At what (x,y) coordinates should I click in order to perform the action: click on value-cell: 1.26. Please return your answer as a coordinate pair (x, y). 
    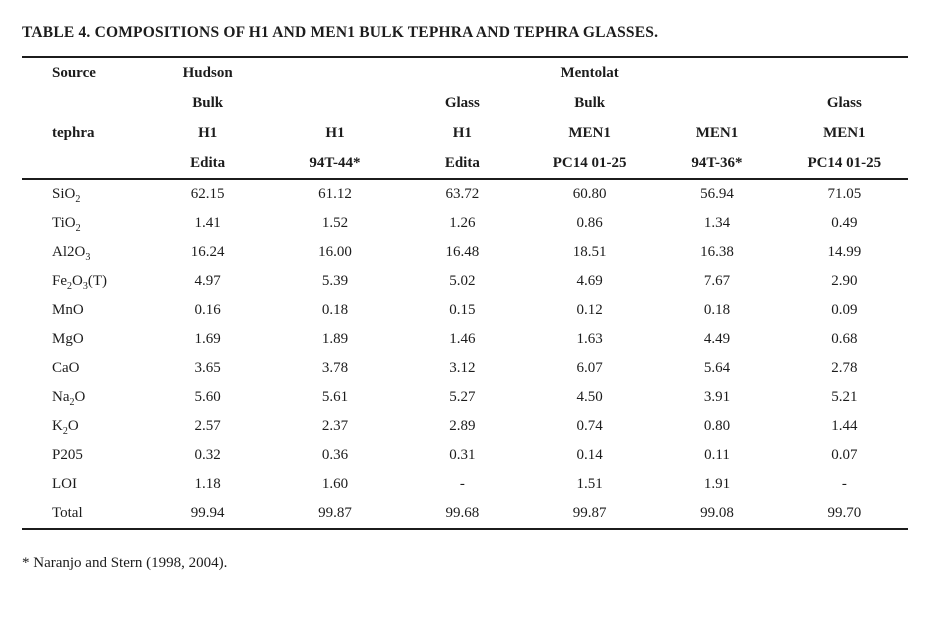
    Looking at the image, I should click on (462, 223).